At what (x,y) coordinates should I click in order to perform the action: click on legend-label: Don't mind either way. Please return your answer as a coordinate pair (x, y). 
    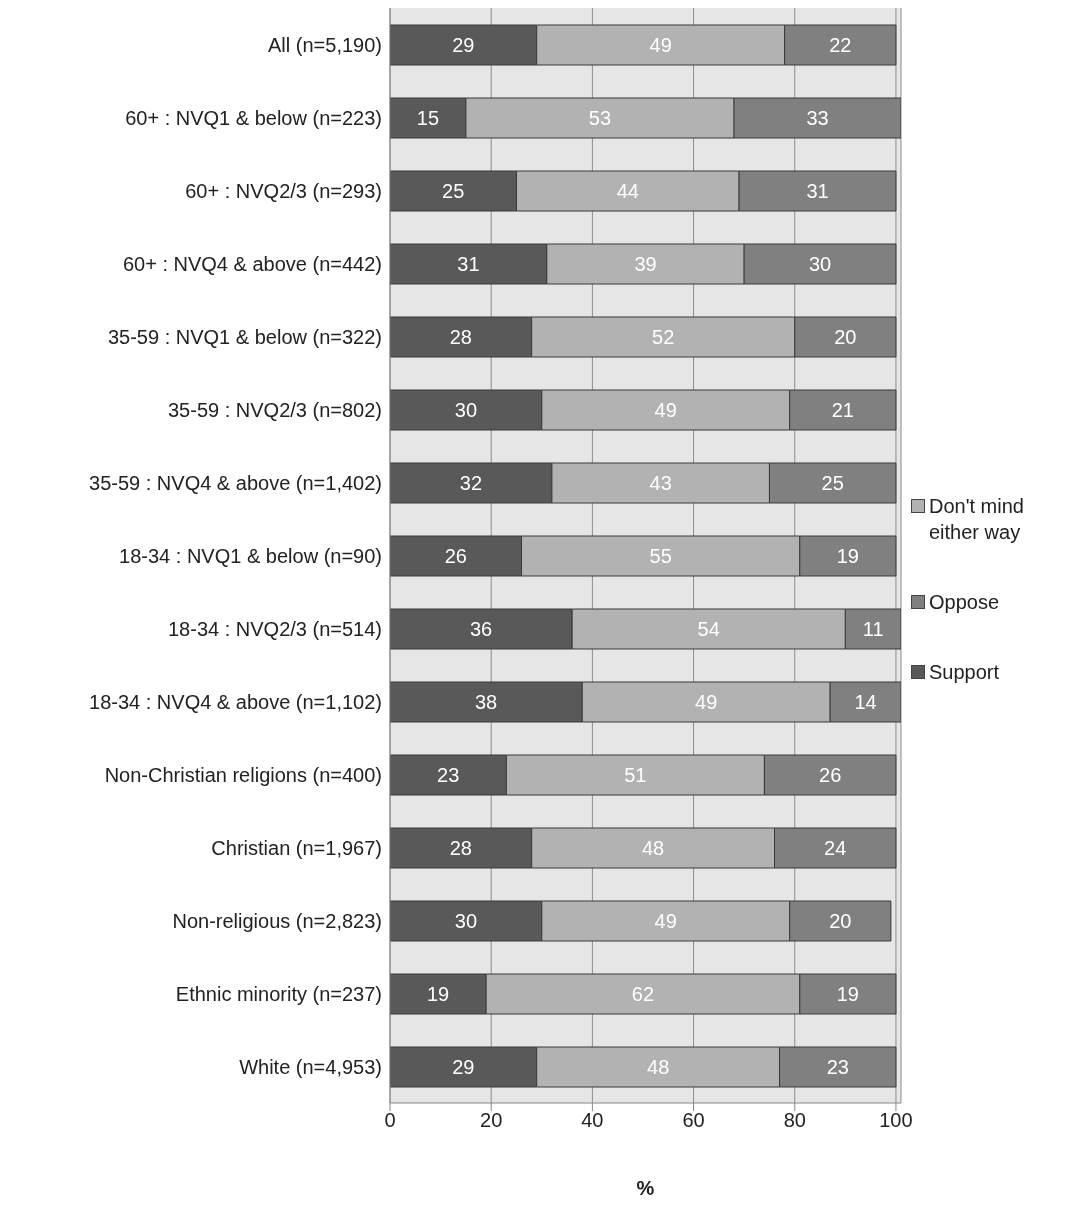
    Looking at the image, I should click on (977, 519).